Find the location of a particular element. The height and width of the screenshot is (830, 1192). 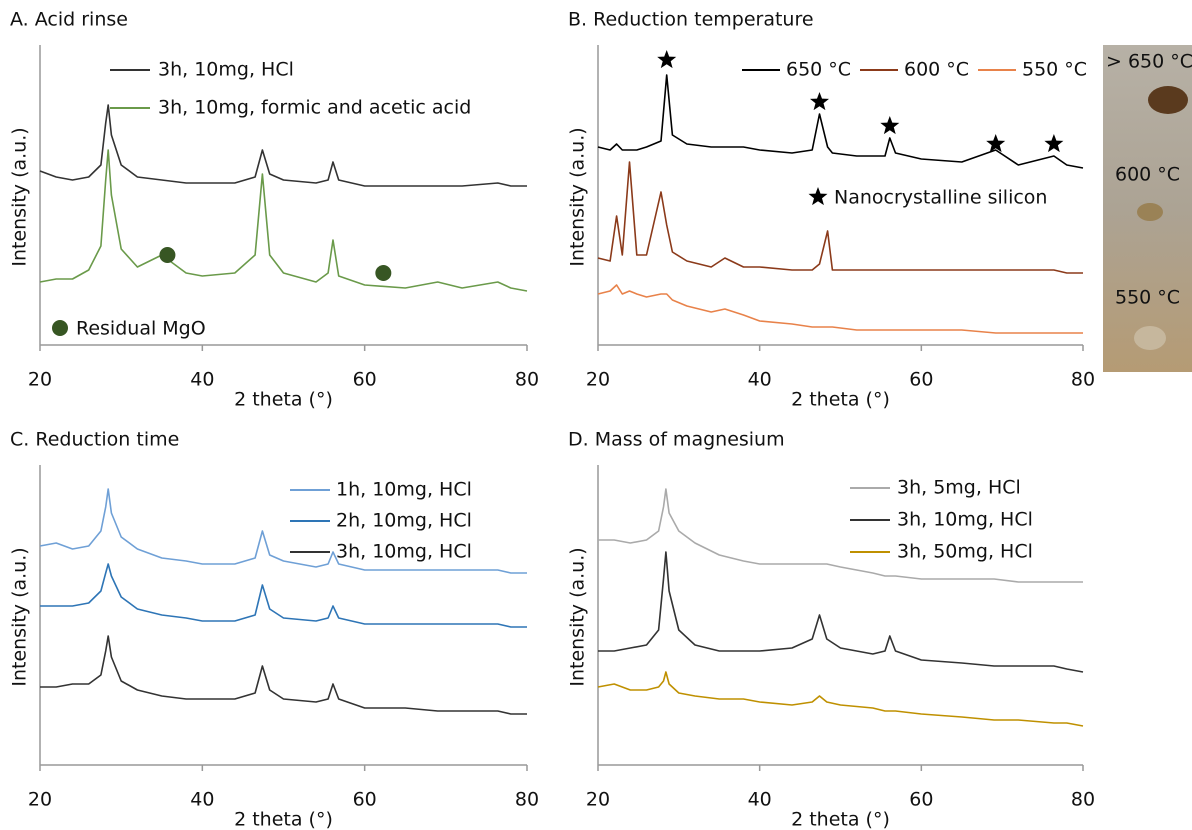

marker-label: Nanocrystalline silicon is located at coordinates (940, 198).